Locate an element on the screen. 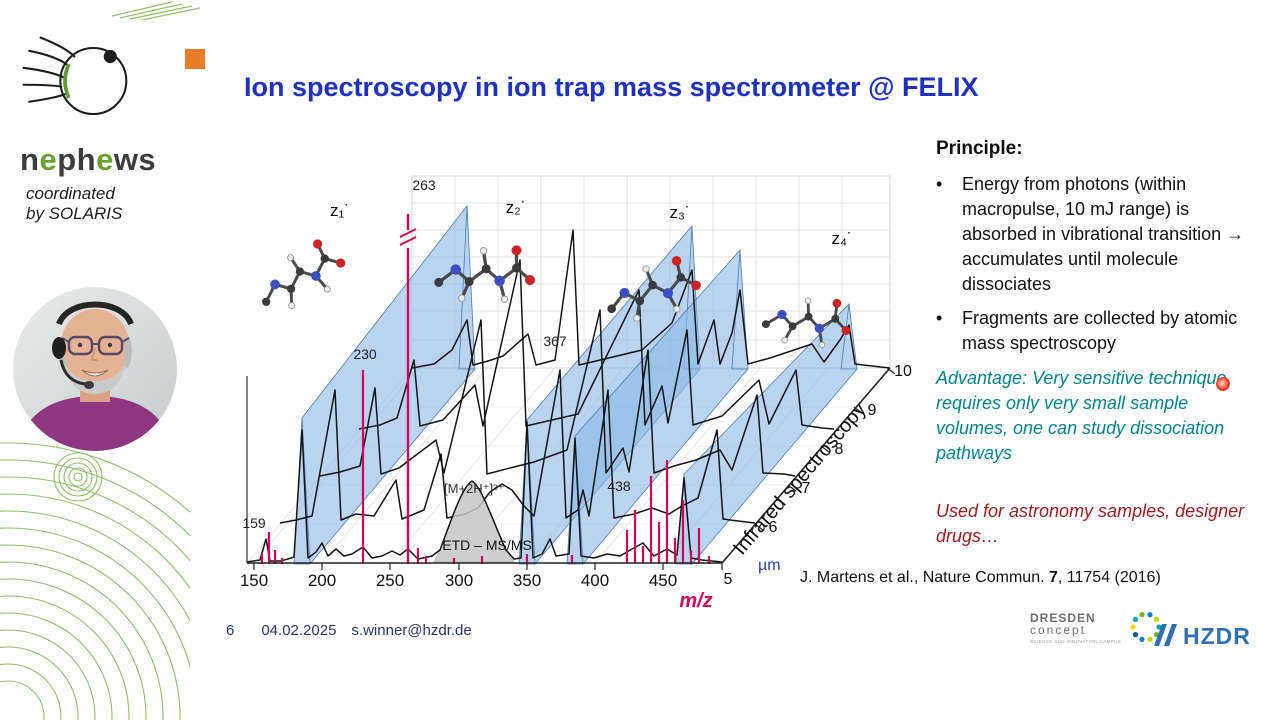 This screenshot has height=720, width=1280. dresden-logo-text: DRESDEN is located at coordinates (1063, 617).